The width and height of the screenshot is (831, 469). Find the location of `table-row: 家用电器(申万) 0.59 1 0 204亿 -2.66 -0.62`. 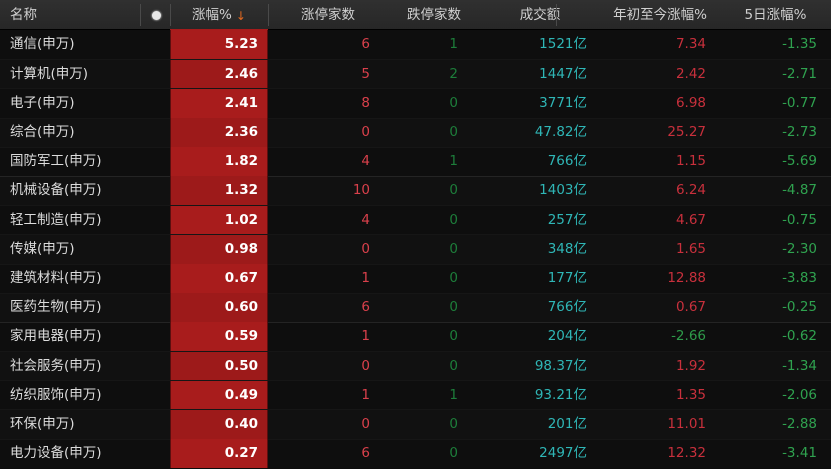

table-row: 家用电器(申万) 0.59 1 0 204亿 -2.66 -0.62 is located at coordinates (415, 336).